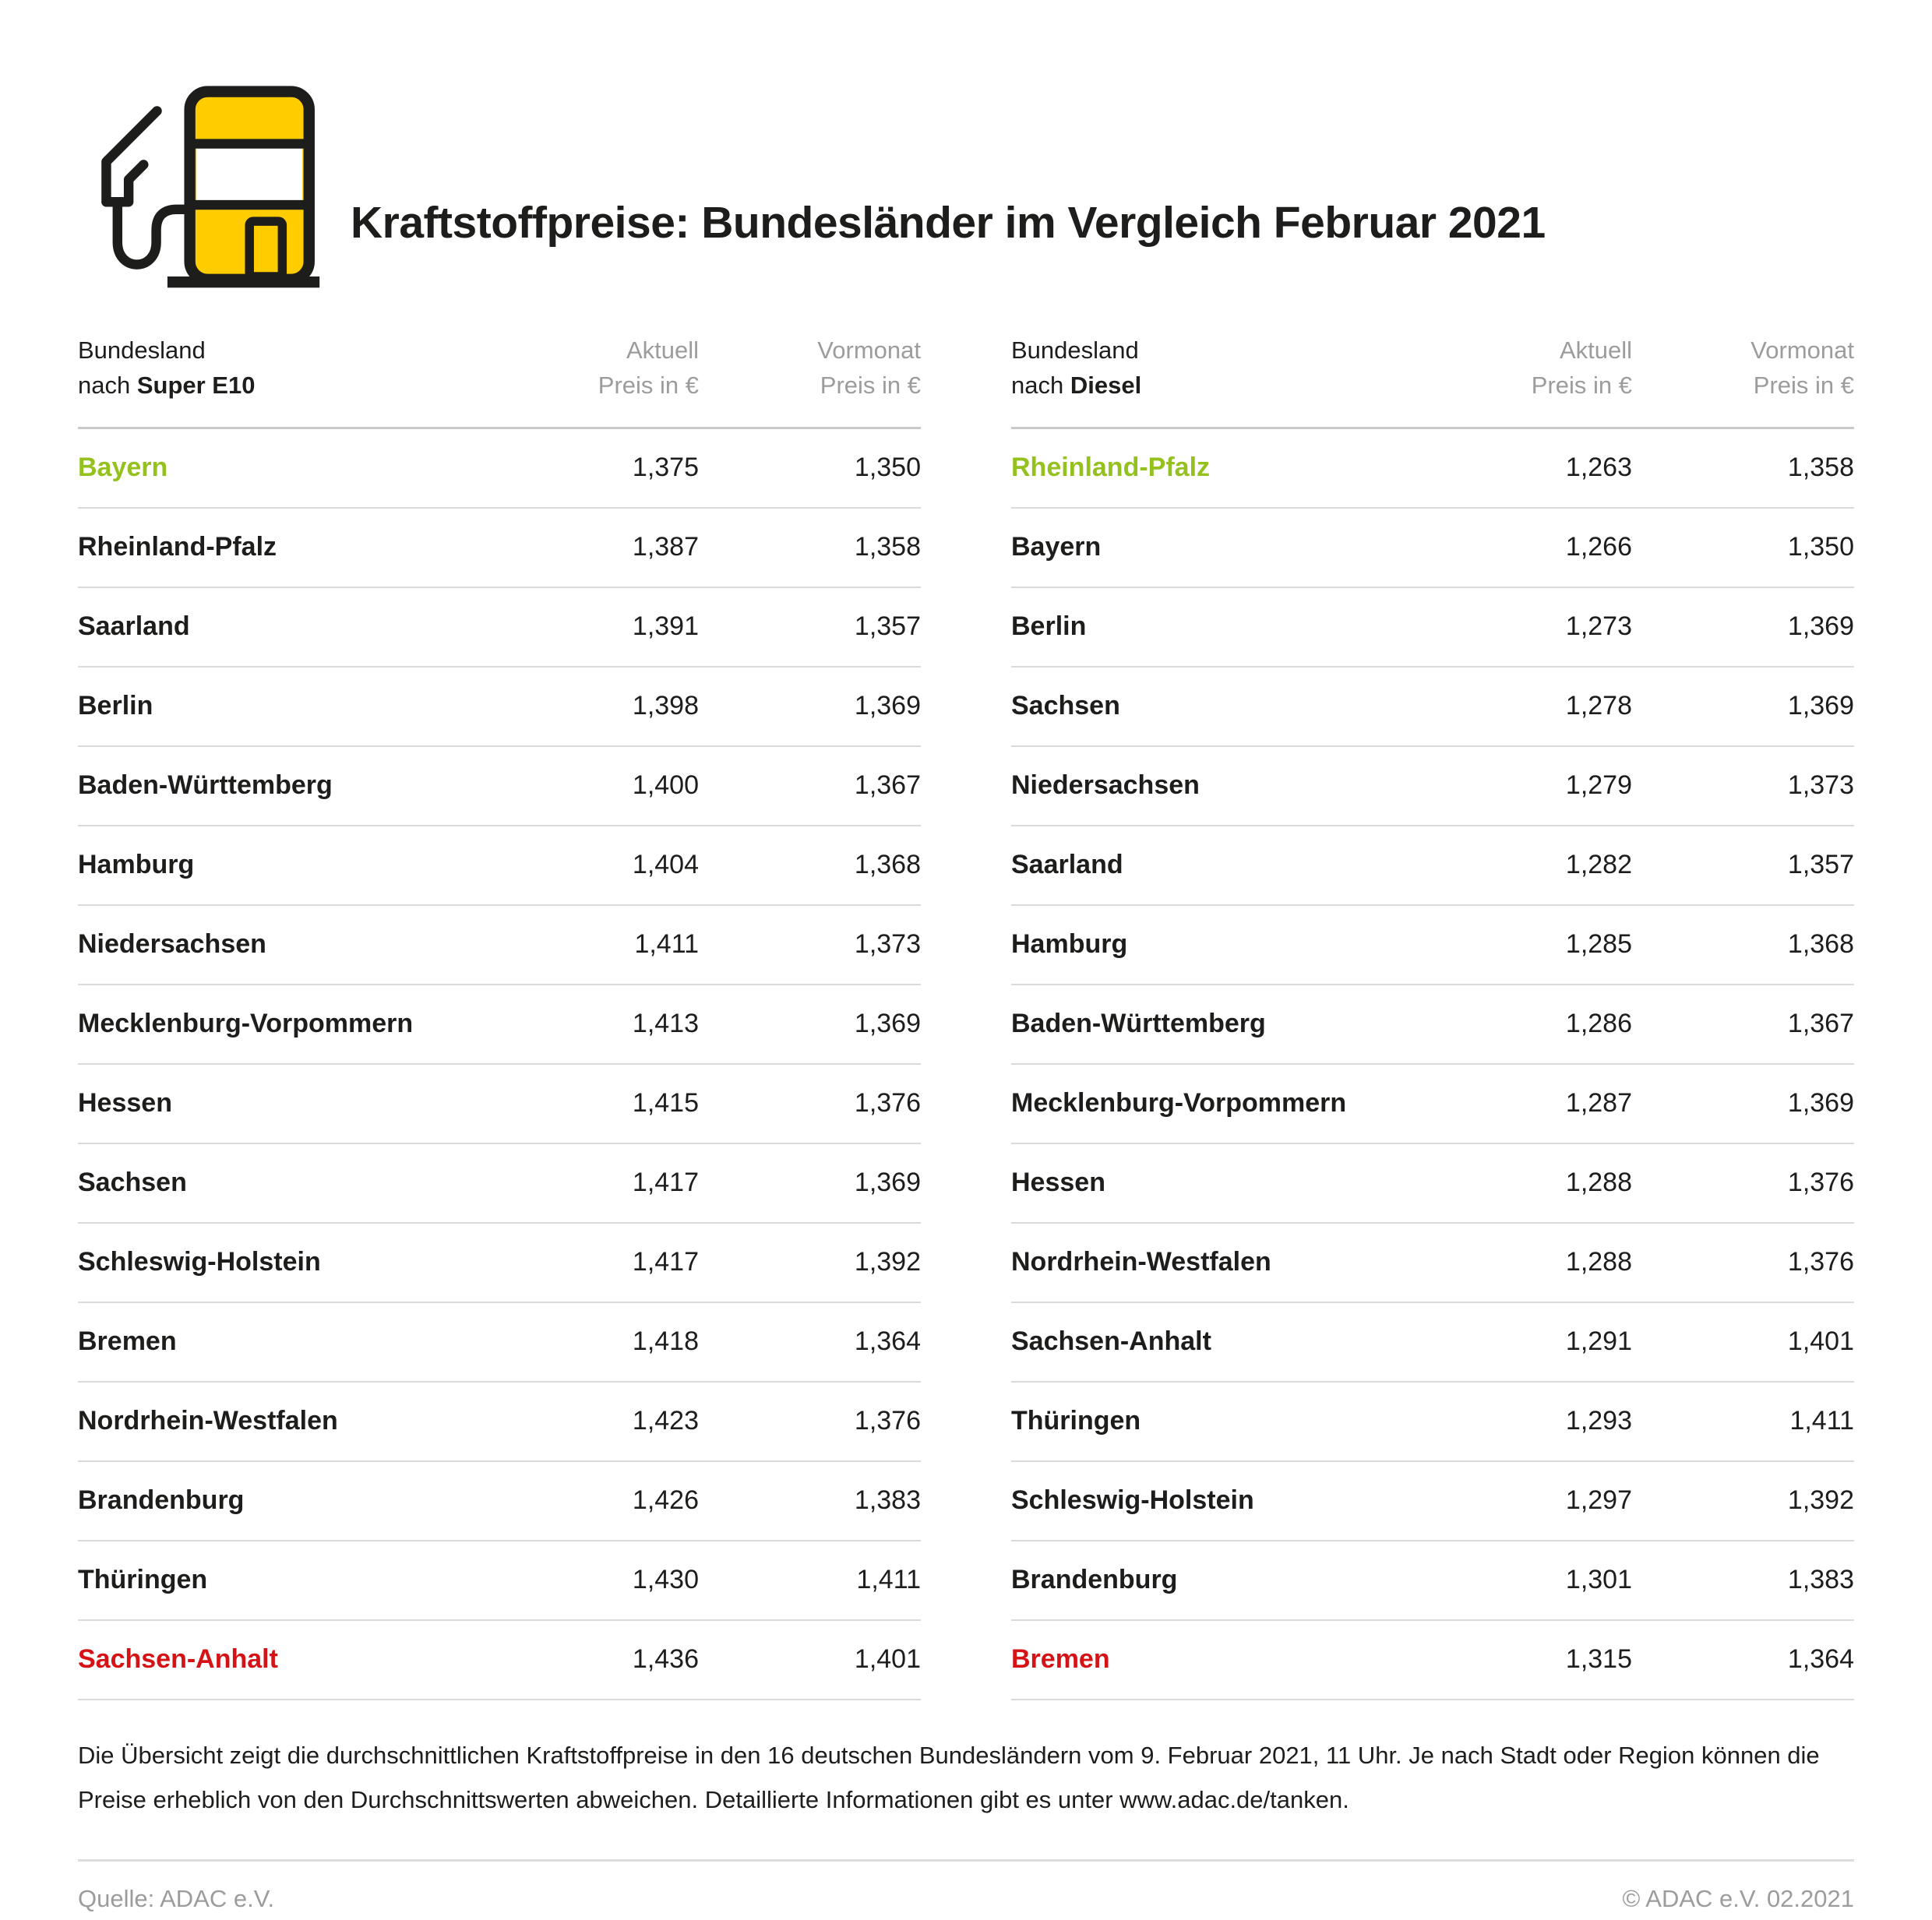 Image resolution: width=1932 pixels, height=1920 pixels. I want to click on price-current: 1,430, so click(665, 1580).